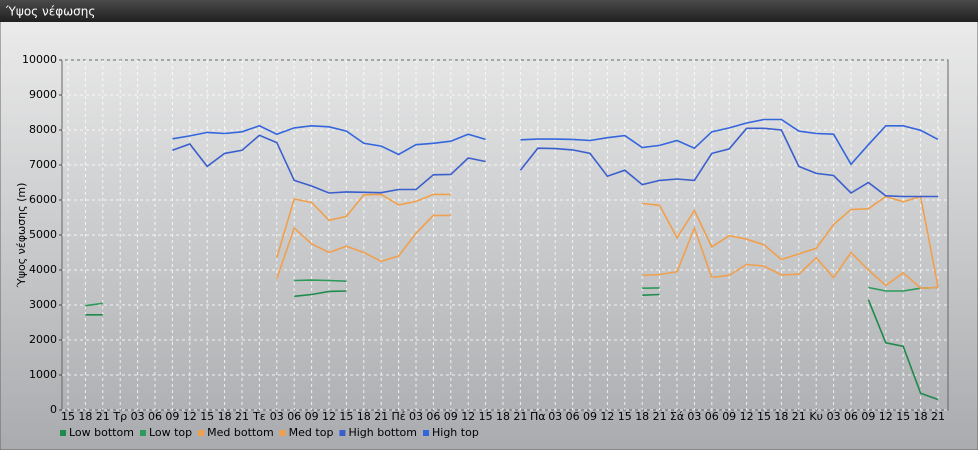 The width and height of the screenshot is (978, 454). I want to click on legend-label: High top, so click(455, 432).